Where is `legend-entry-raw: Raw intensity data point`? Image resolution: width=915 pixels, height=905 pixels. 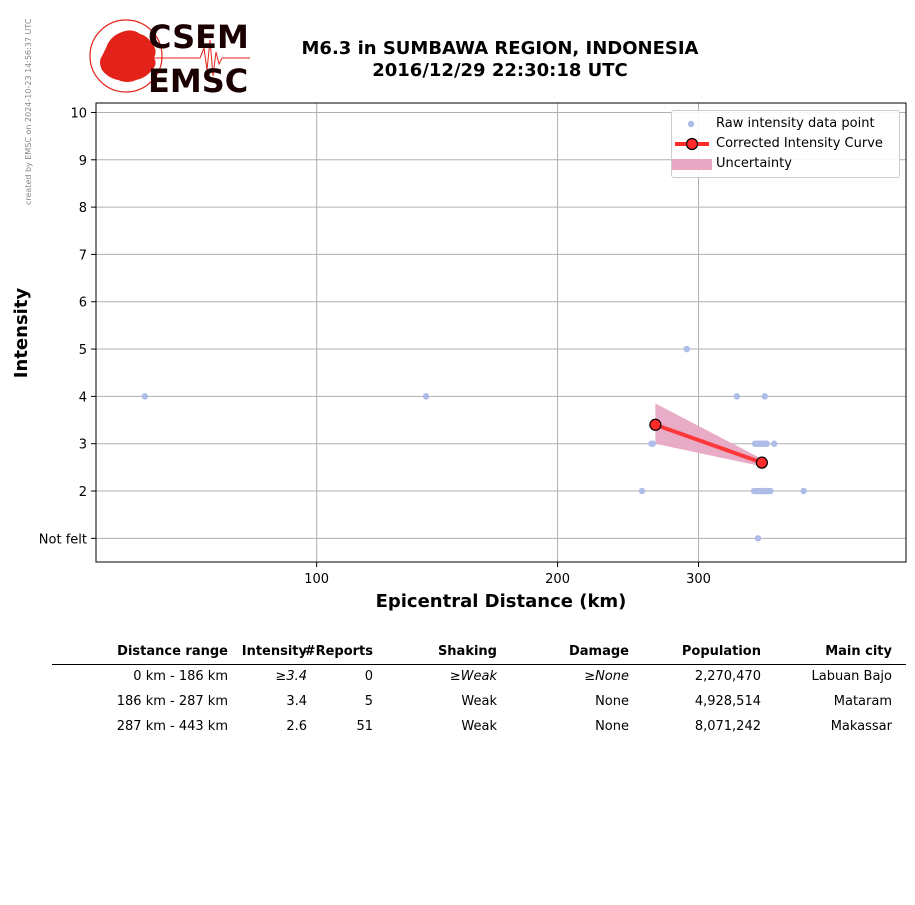 legend-entry-raw: Raw intensity data point is located at coordinates (785, 124).